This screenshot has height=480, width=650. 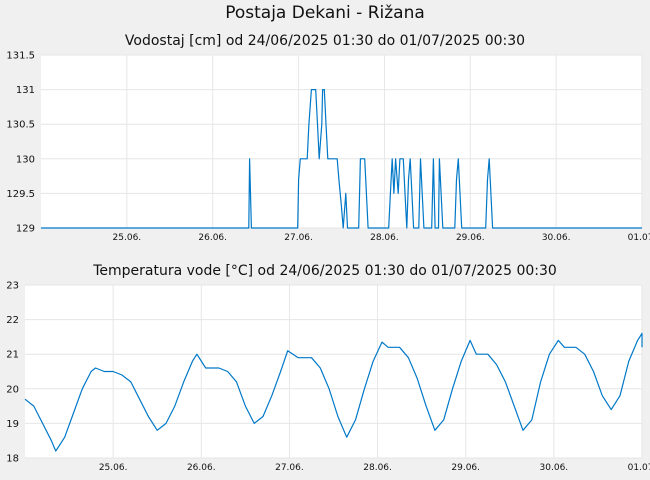 What do you see at coordinates (639, 238) in the screenshot?
I see `water-level-x-tick-label: 01.07.` at bounding box center [639, 238].